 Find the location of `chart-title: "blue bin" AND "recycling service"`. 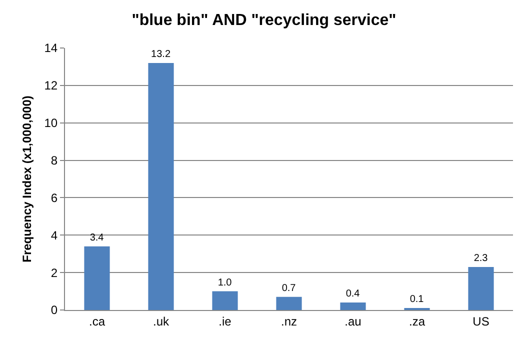

chart-title: "blue bin" AND "recycling service" is located at coordinates (264, 20).